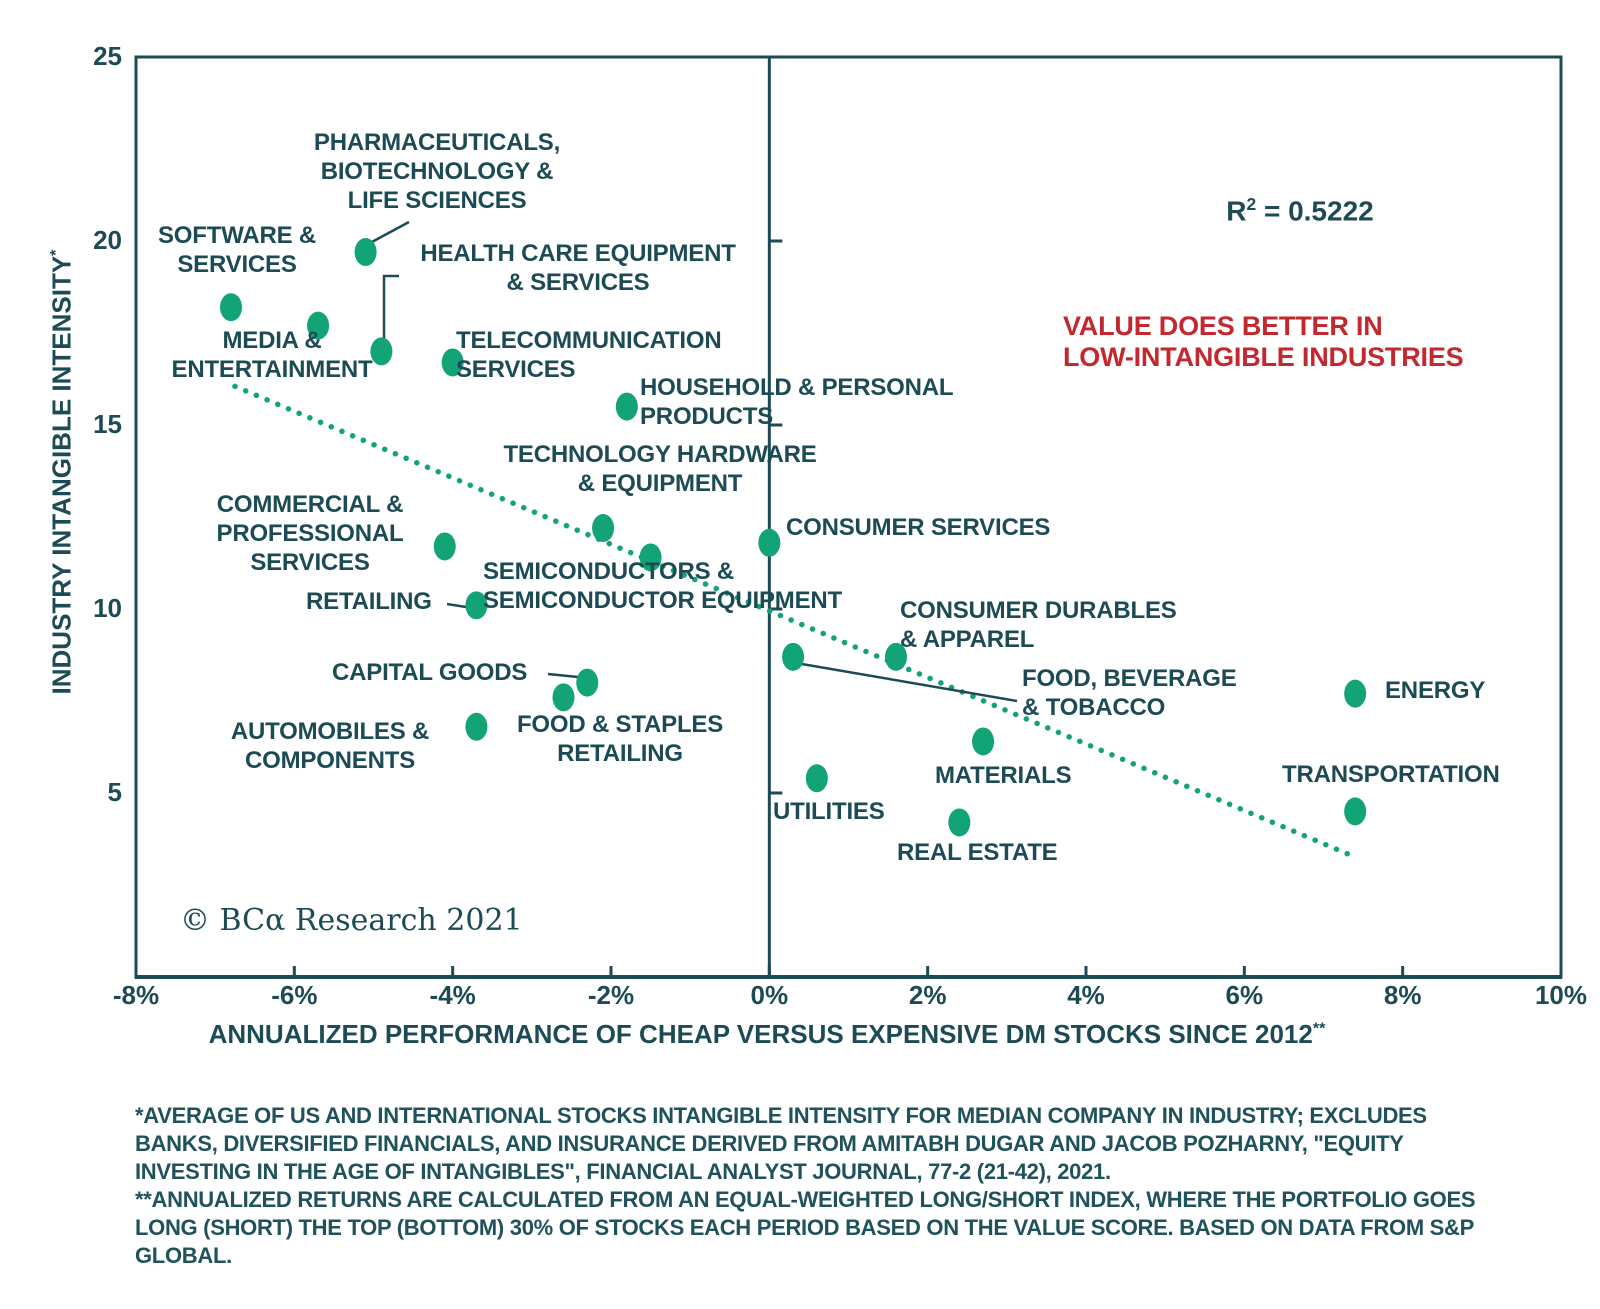  I want to click on point-media-entertainment, so click(318, 325).